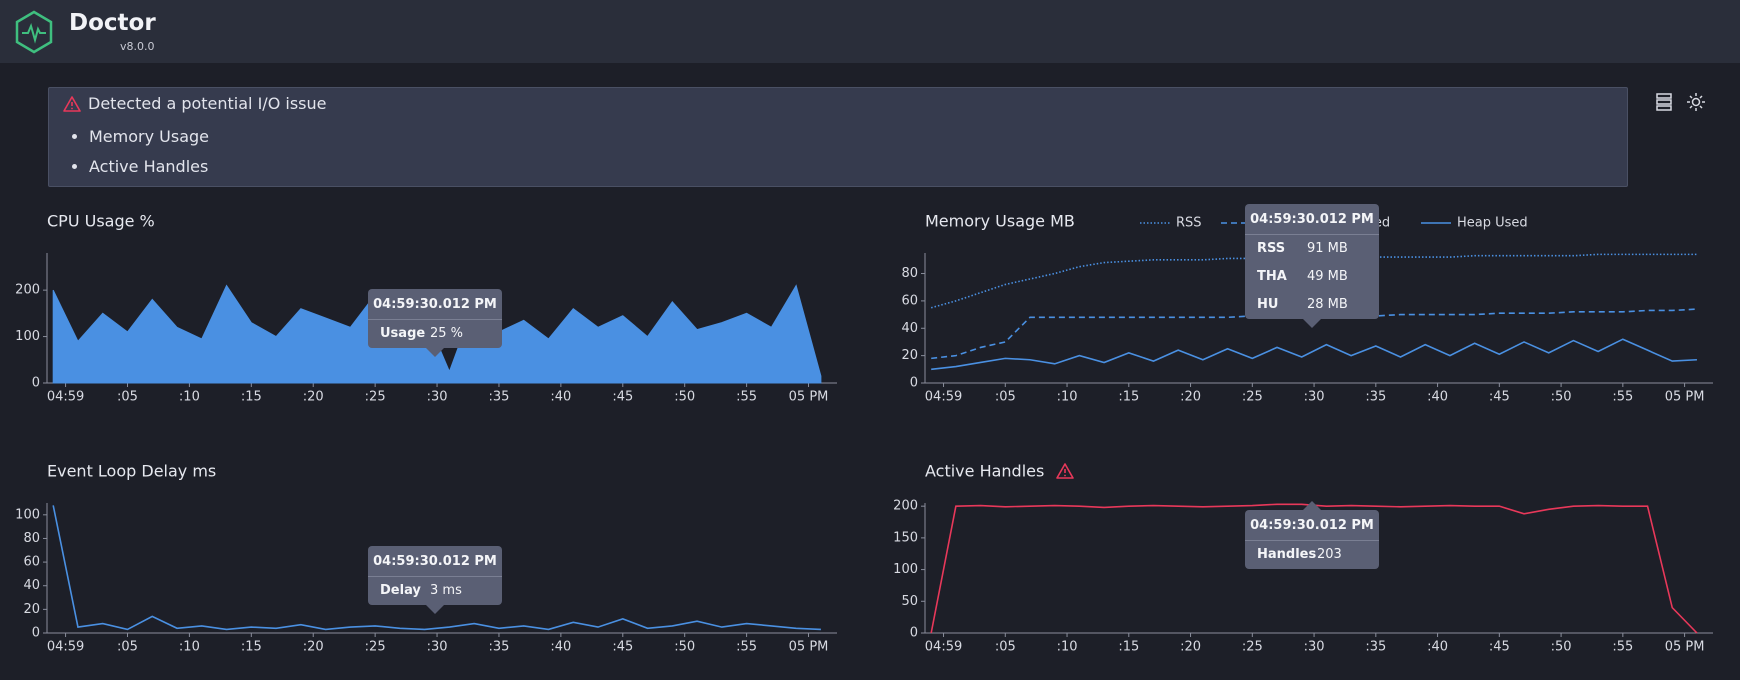 Image resolution: width=1740 pixels, height=680 pixels. What do you see at coordinates (1268, 304) in the screenshot?
I see `tooltip-label: HU` at bounding box center [1268, 304].